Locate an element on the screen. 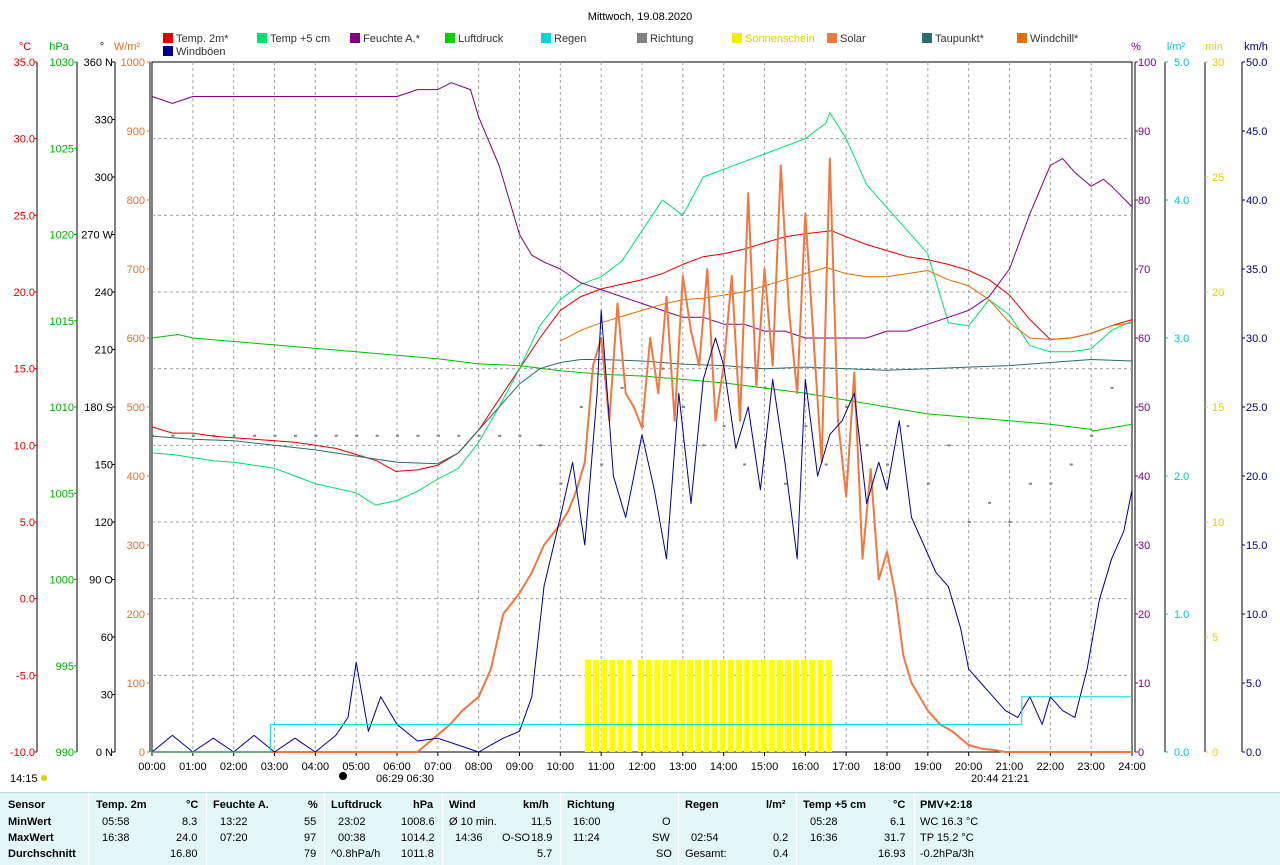  max-feuchte-time: 07:20 is located at coordinates (234, 838).